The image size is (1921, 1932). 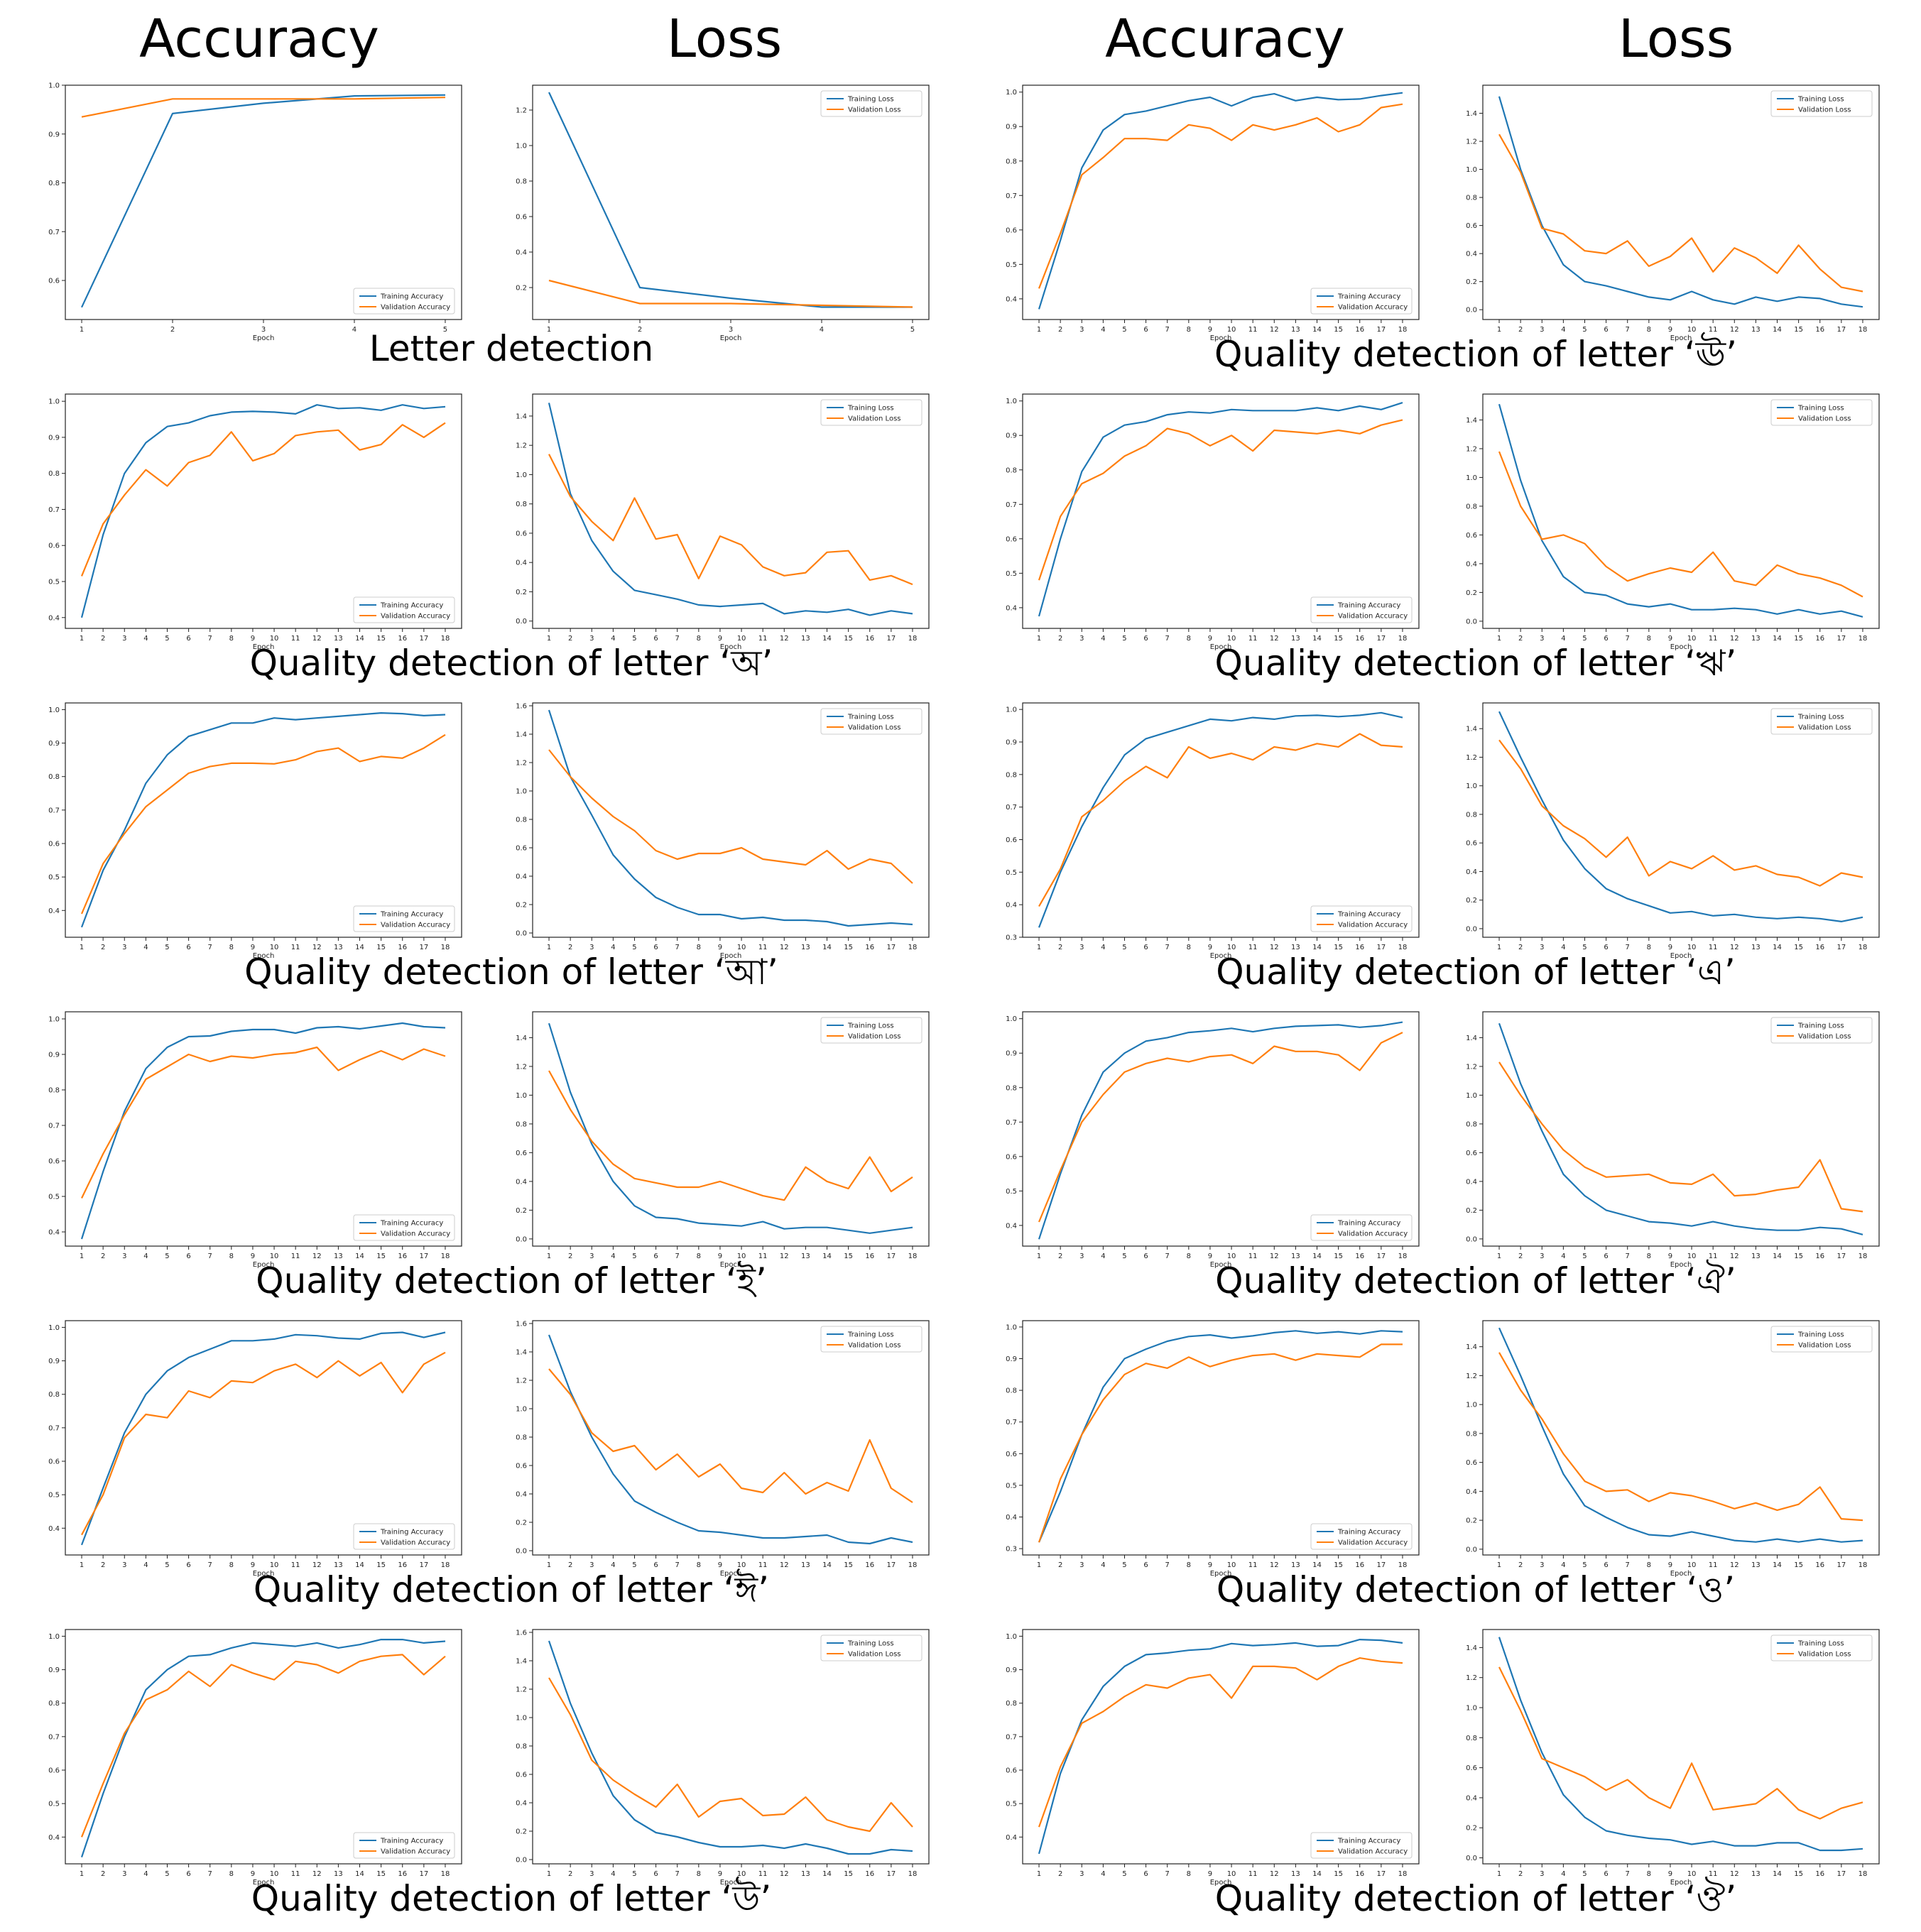 What do you see at coordinates (259, 39) in the screenshot?
I see `header-accuracy-left: Accuracy` at bounding box center [259, 39].